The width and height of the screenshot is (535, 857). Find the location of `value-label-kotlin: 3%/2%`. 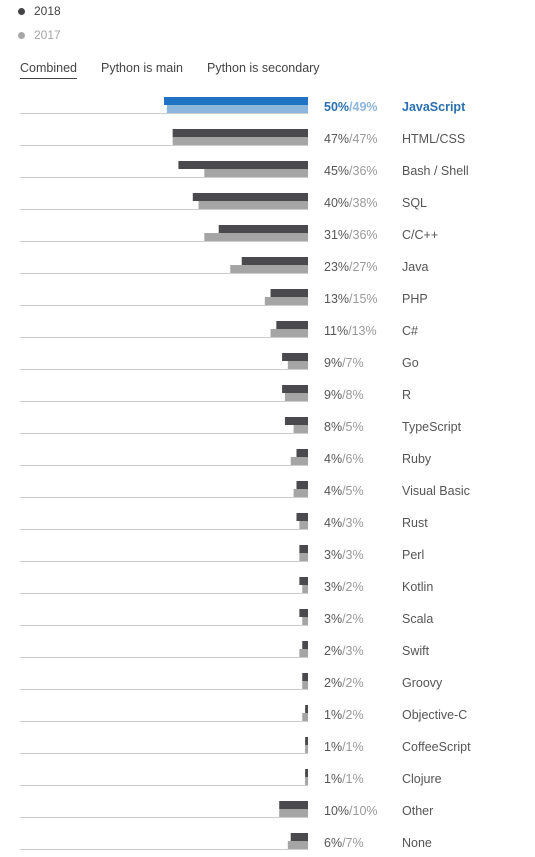

value-label-kotlin: 3%/2% is located at coordinates (344, 587).